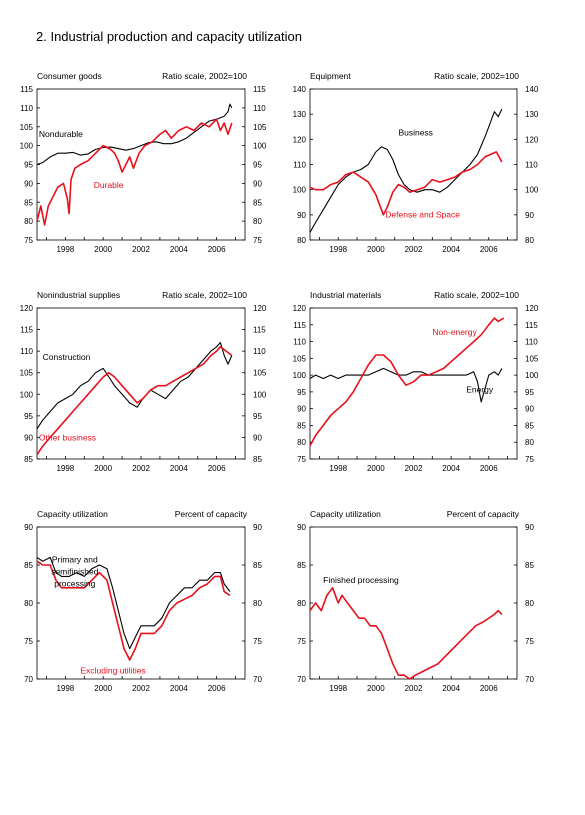 The width and height of the screenshot is (585, 815). I want to click on series-line-excluding-utilities, so click(133, 610).